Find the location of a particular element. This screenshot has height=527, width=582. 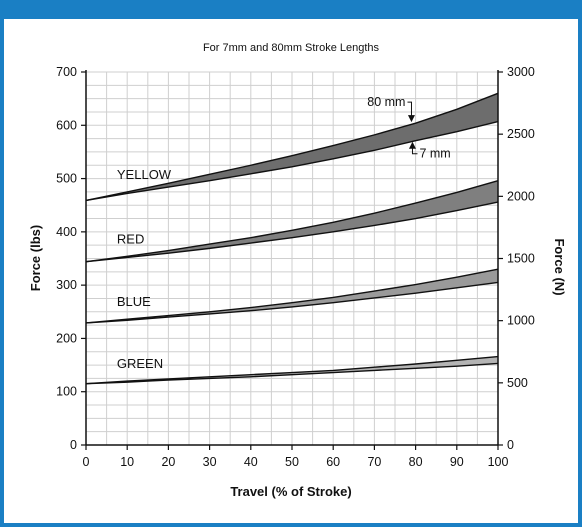

series-line-red-7mm is located at coordinates (292, 232).